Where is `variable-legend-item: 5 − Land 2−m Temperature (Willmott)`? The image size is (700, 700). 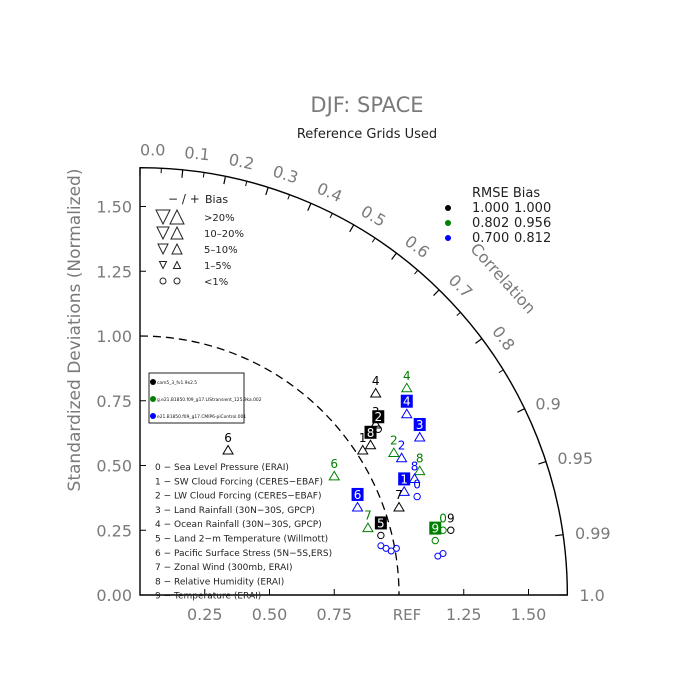 variable-legend-item: 5 − Land 2−m Temperature (Willmott) is located at coordinates (241, 540).